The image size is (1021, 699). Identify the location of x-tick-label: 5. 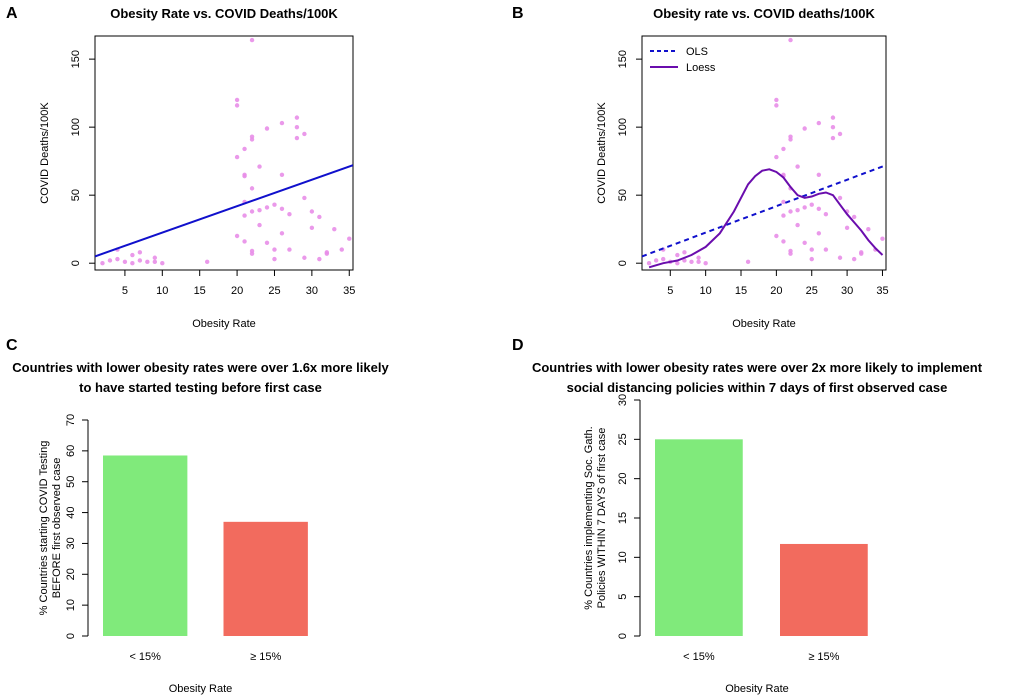
(670, 291).